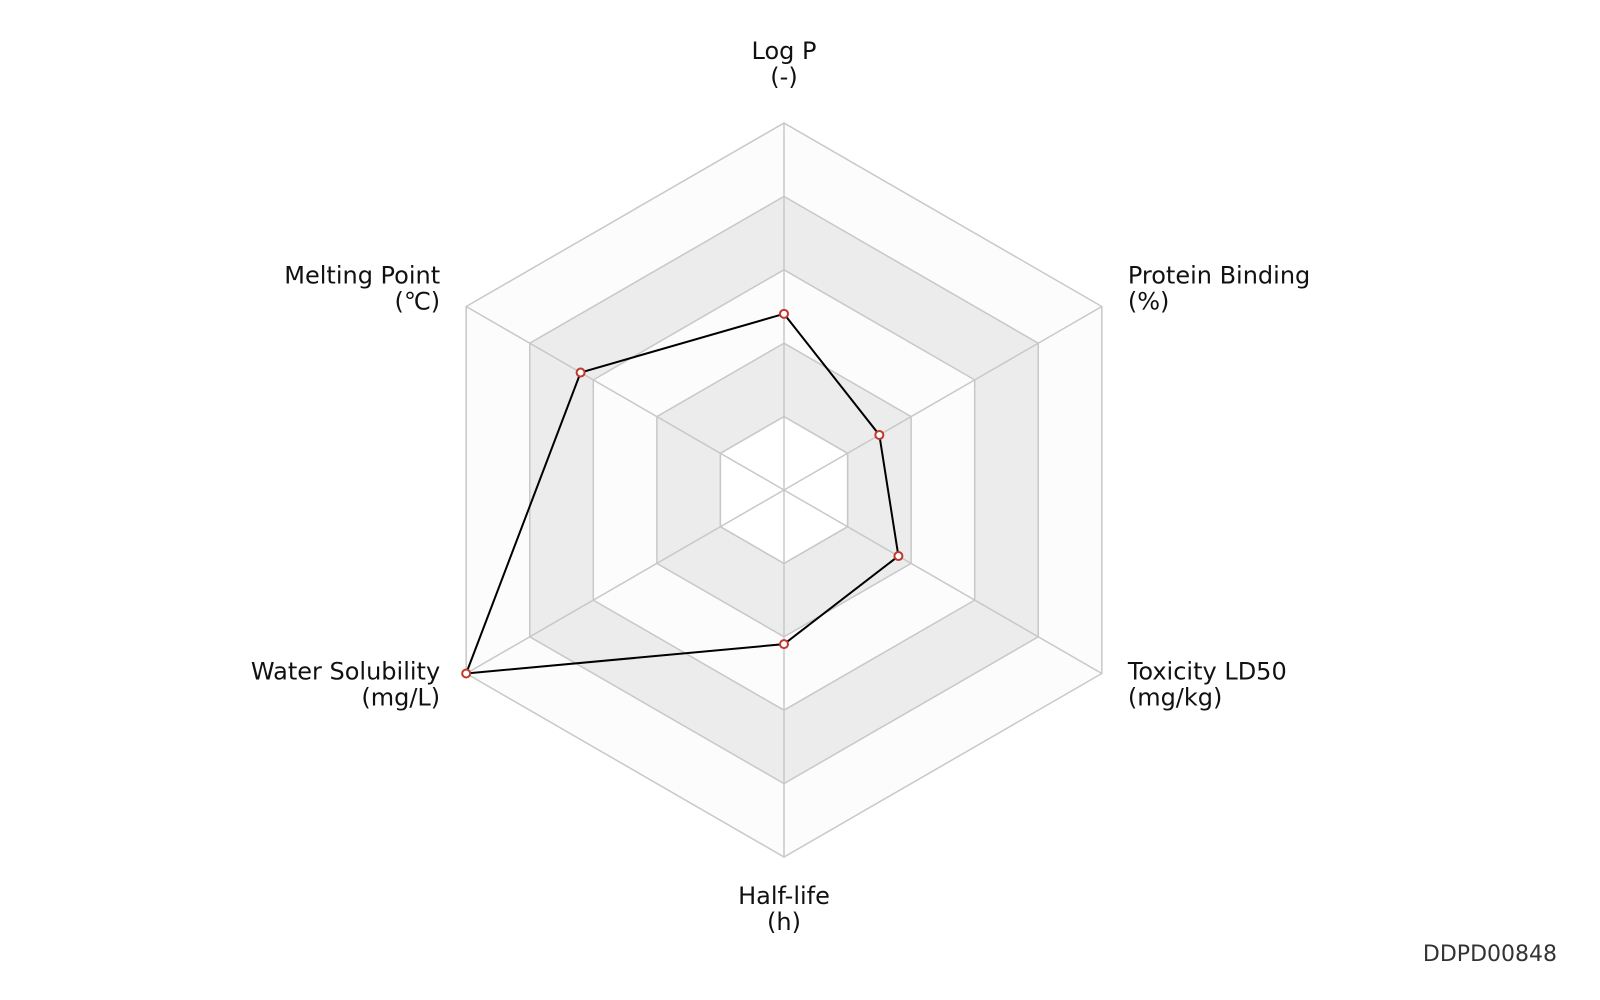  What do you see at coordinates (783, 77) in the screenshot?
I see `axis-unit: (-)` at bounding box center [783, 77].